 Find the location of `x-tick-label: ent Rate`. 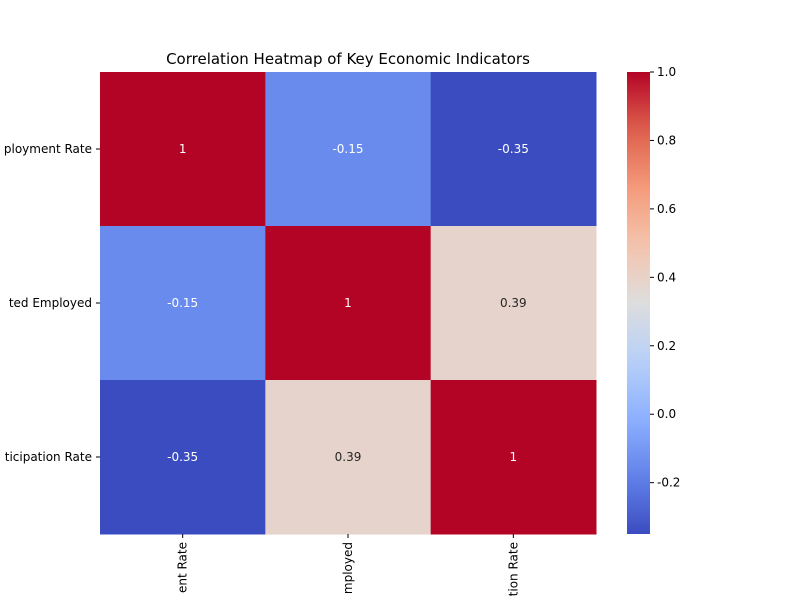

x-tick-label: ent Rate is located at coordinates (183, 567).